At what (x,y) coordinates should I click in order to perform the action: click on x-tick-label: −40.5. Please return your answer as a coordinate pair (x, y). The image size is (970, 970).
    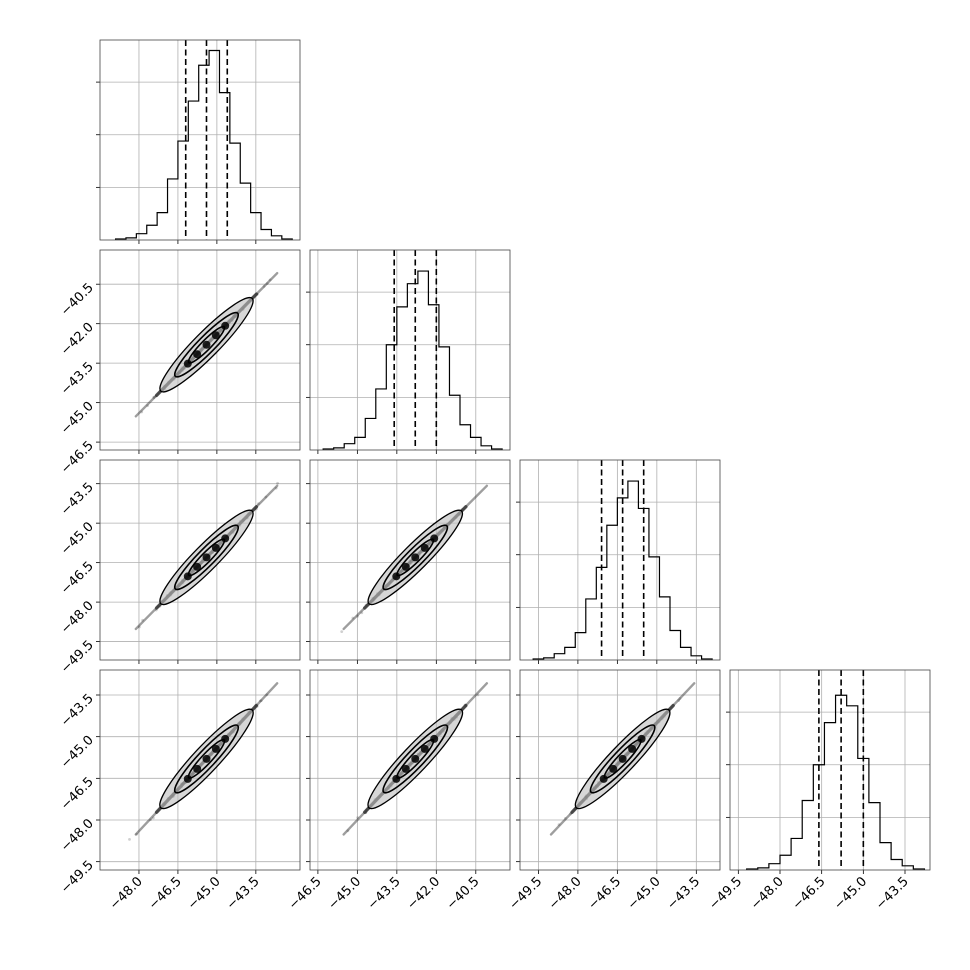
    Looking at the image, I should click on (463, 893).